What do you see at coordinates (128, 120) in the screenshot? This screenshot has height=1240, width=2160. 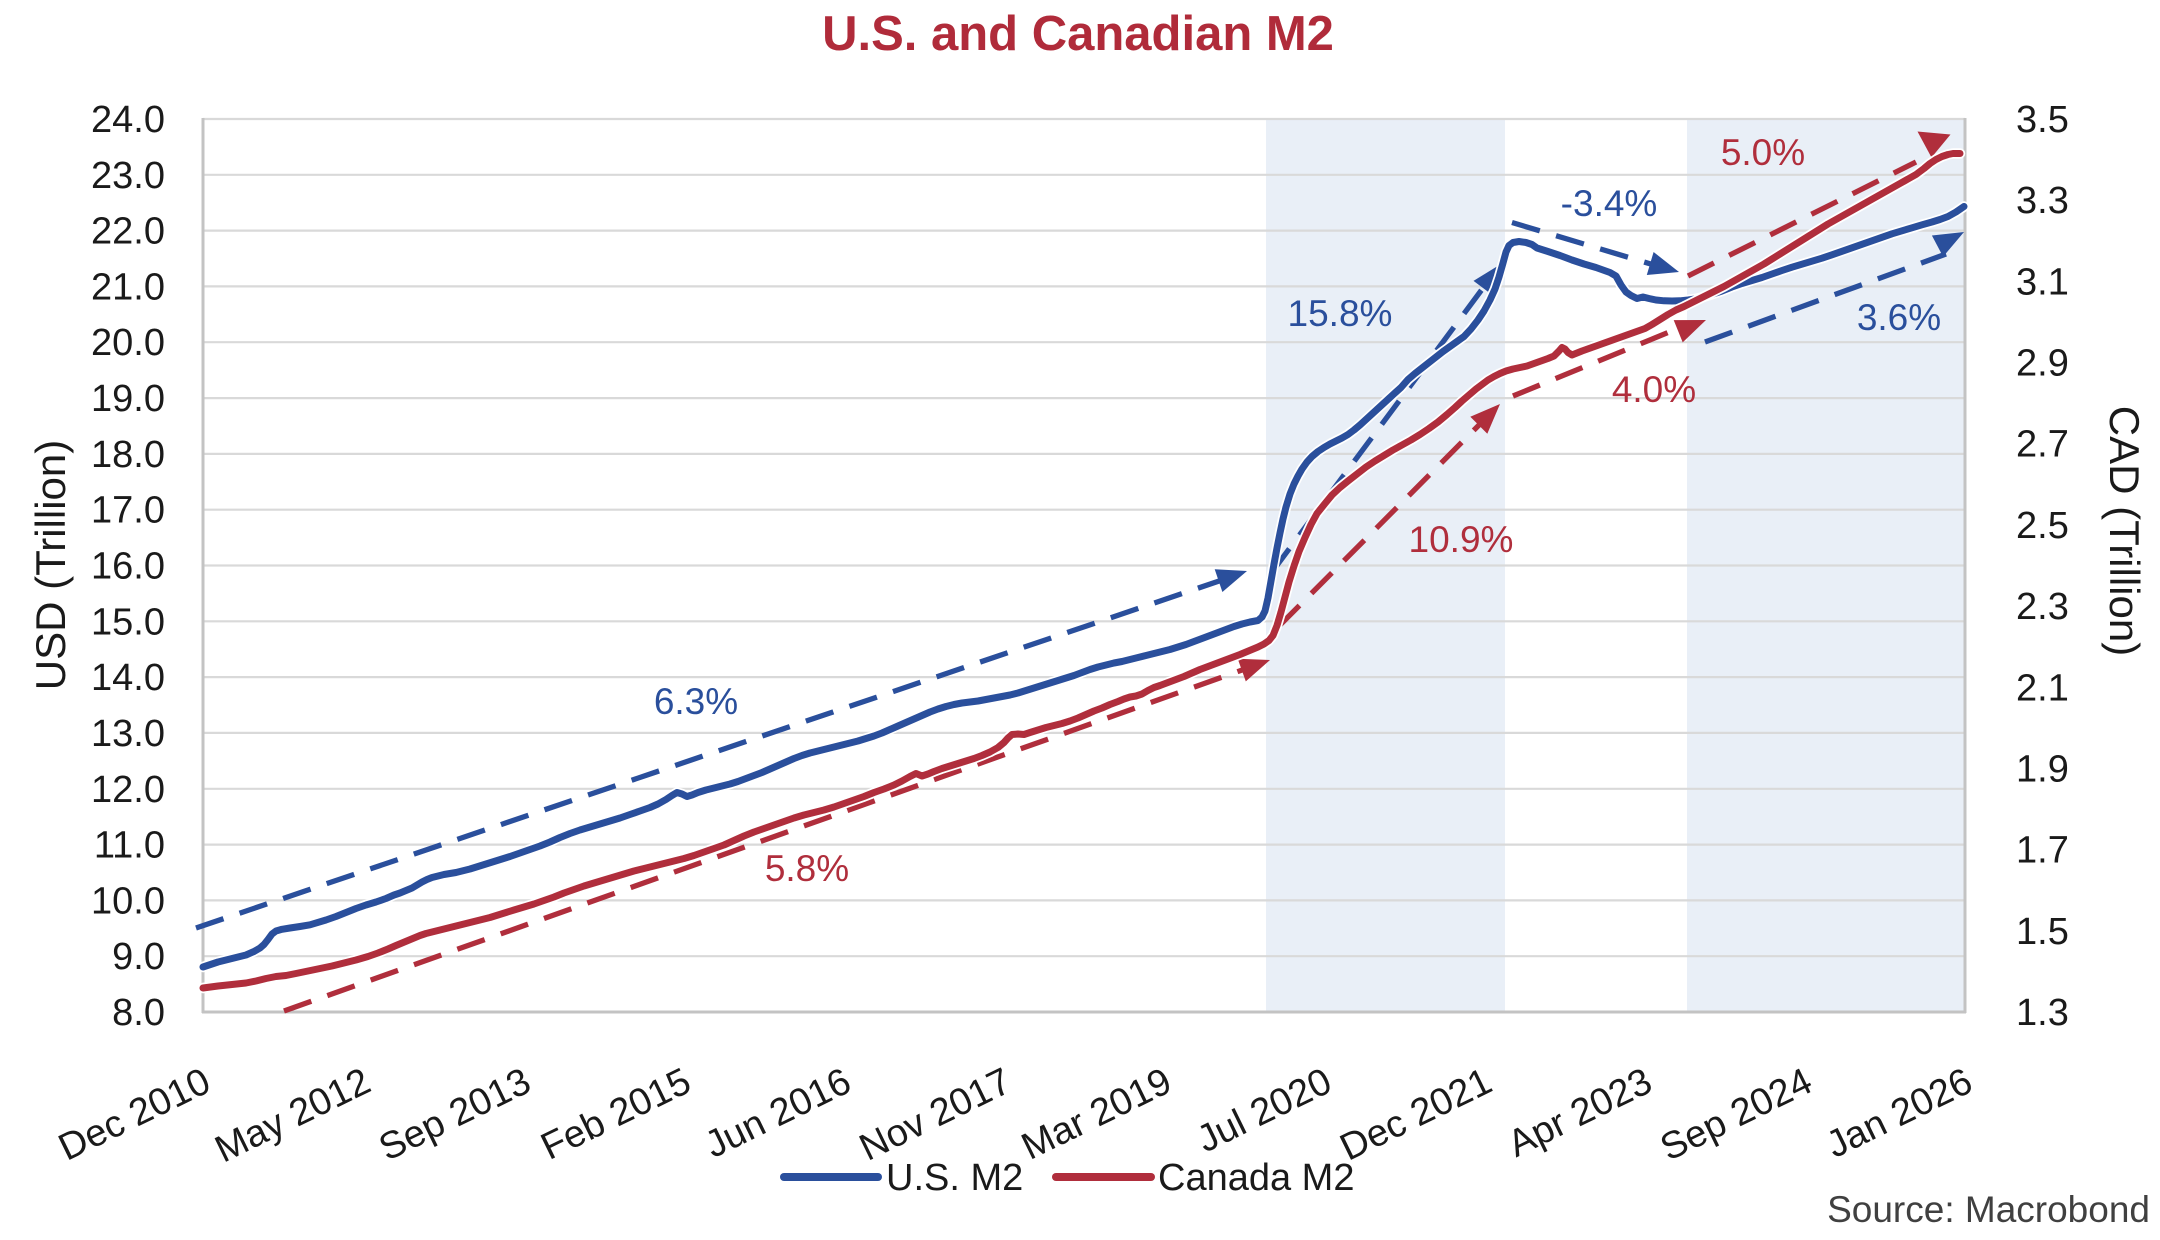 I see `svg-text: 24.0` at bounding box center [128, 120].